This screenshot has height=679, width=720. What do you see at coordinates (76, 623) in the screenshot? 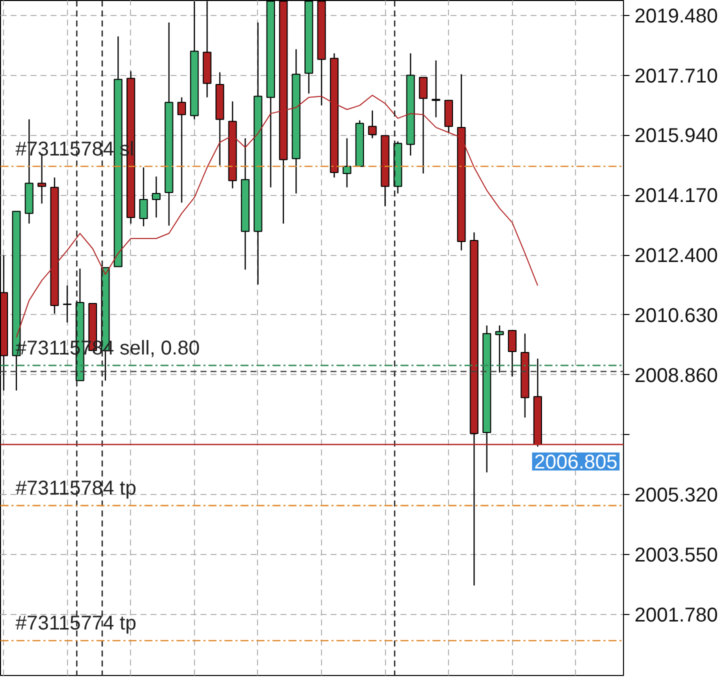
I see `ref-line-label: #73115774 tp` at bounding box center [76, 623].